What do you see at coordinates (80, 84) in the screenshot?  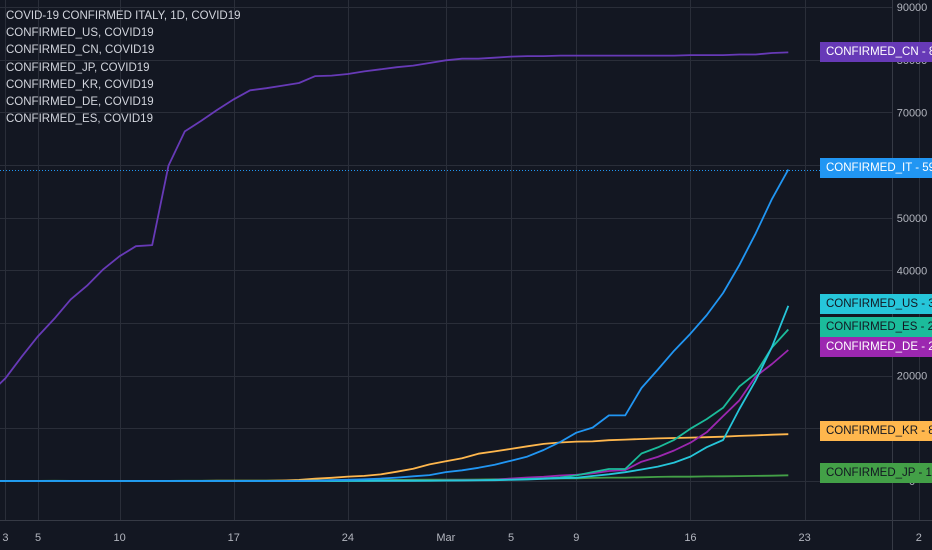 I see `legend-item-kr: CONFIRMED_KR, COVID19` at bounding box center [80, 84].